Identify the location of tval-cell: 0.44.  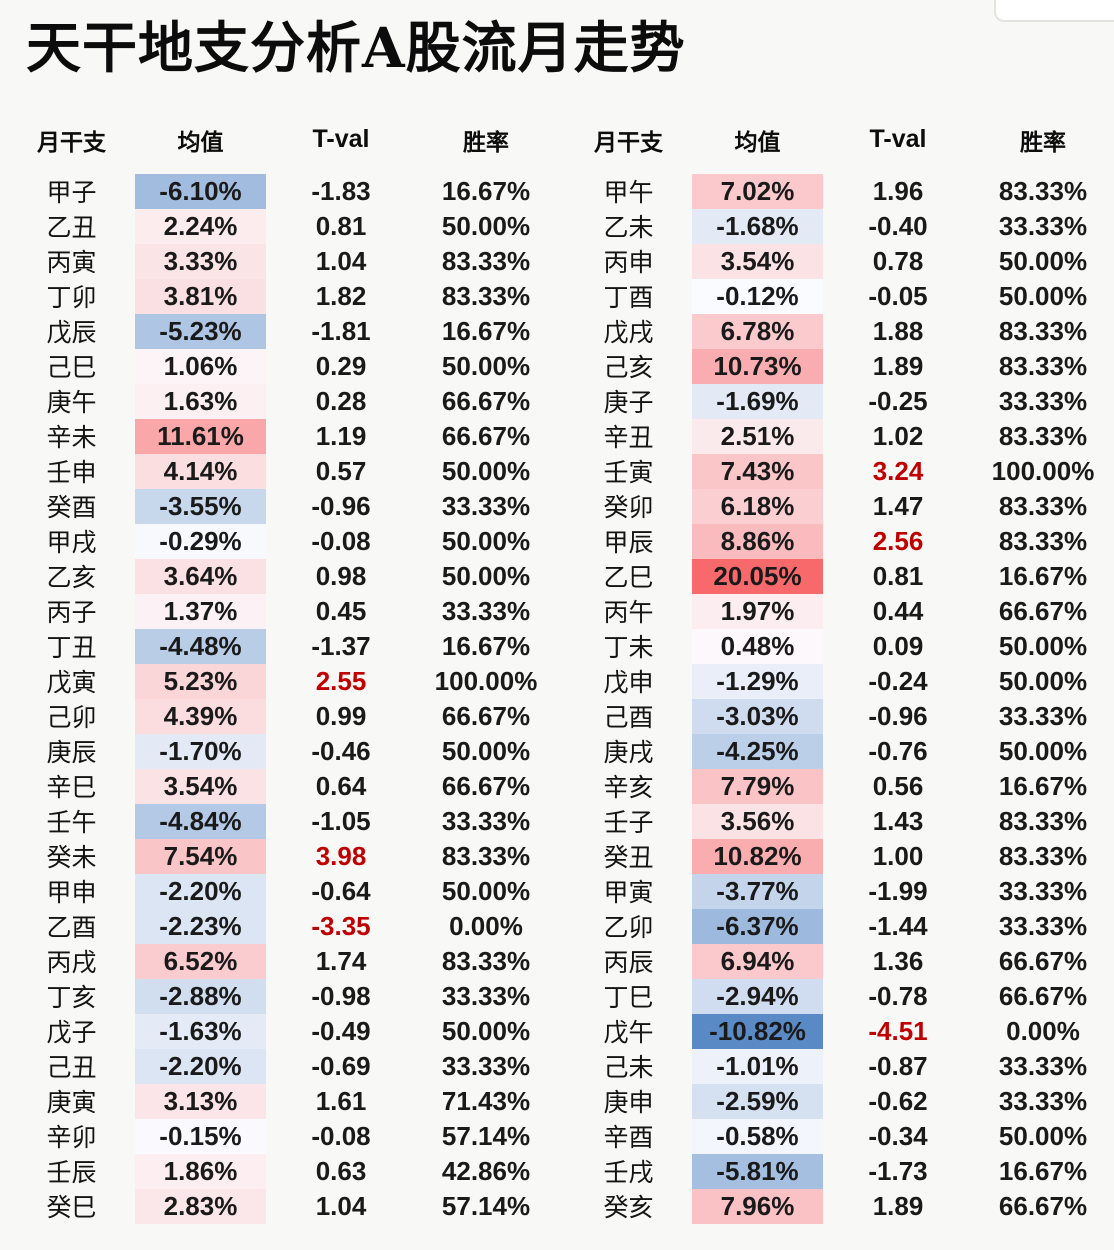
(898, 610).